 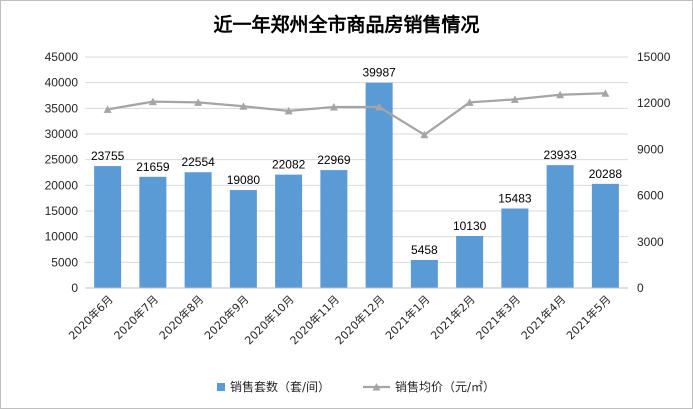 I want to click on bar-value-label: 15483, so click(x=515, y=199).